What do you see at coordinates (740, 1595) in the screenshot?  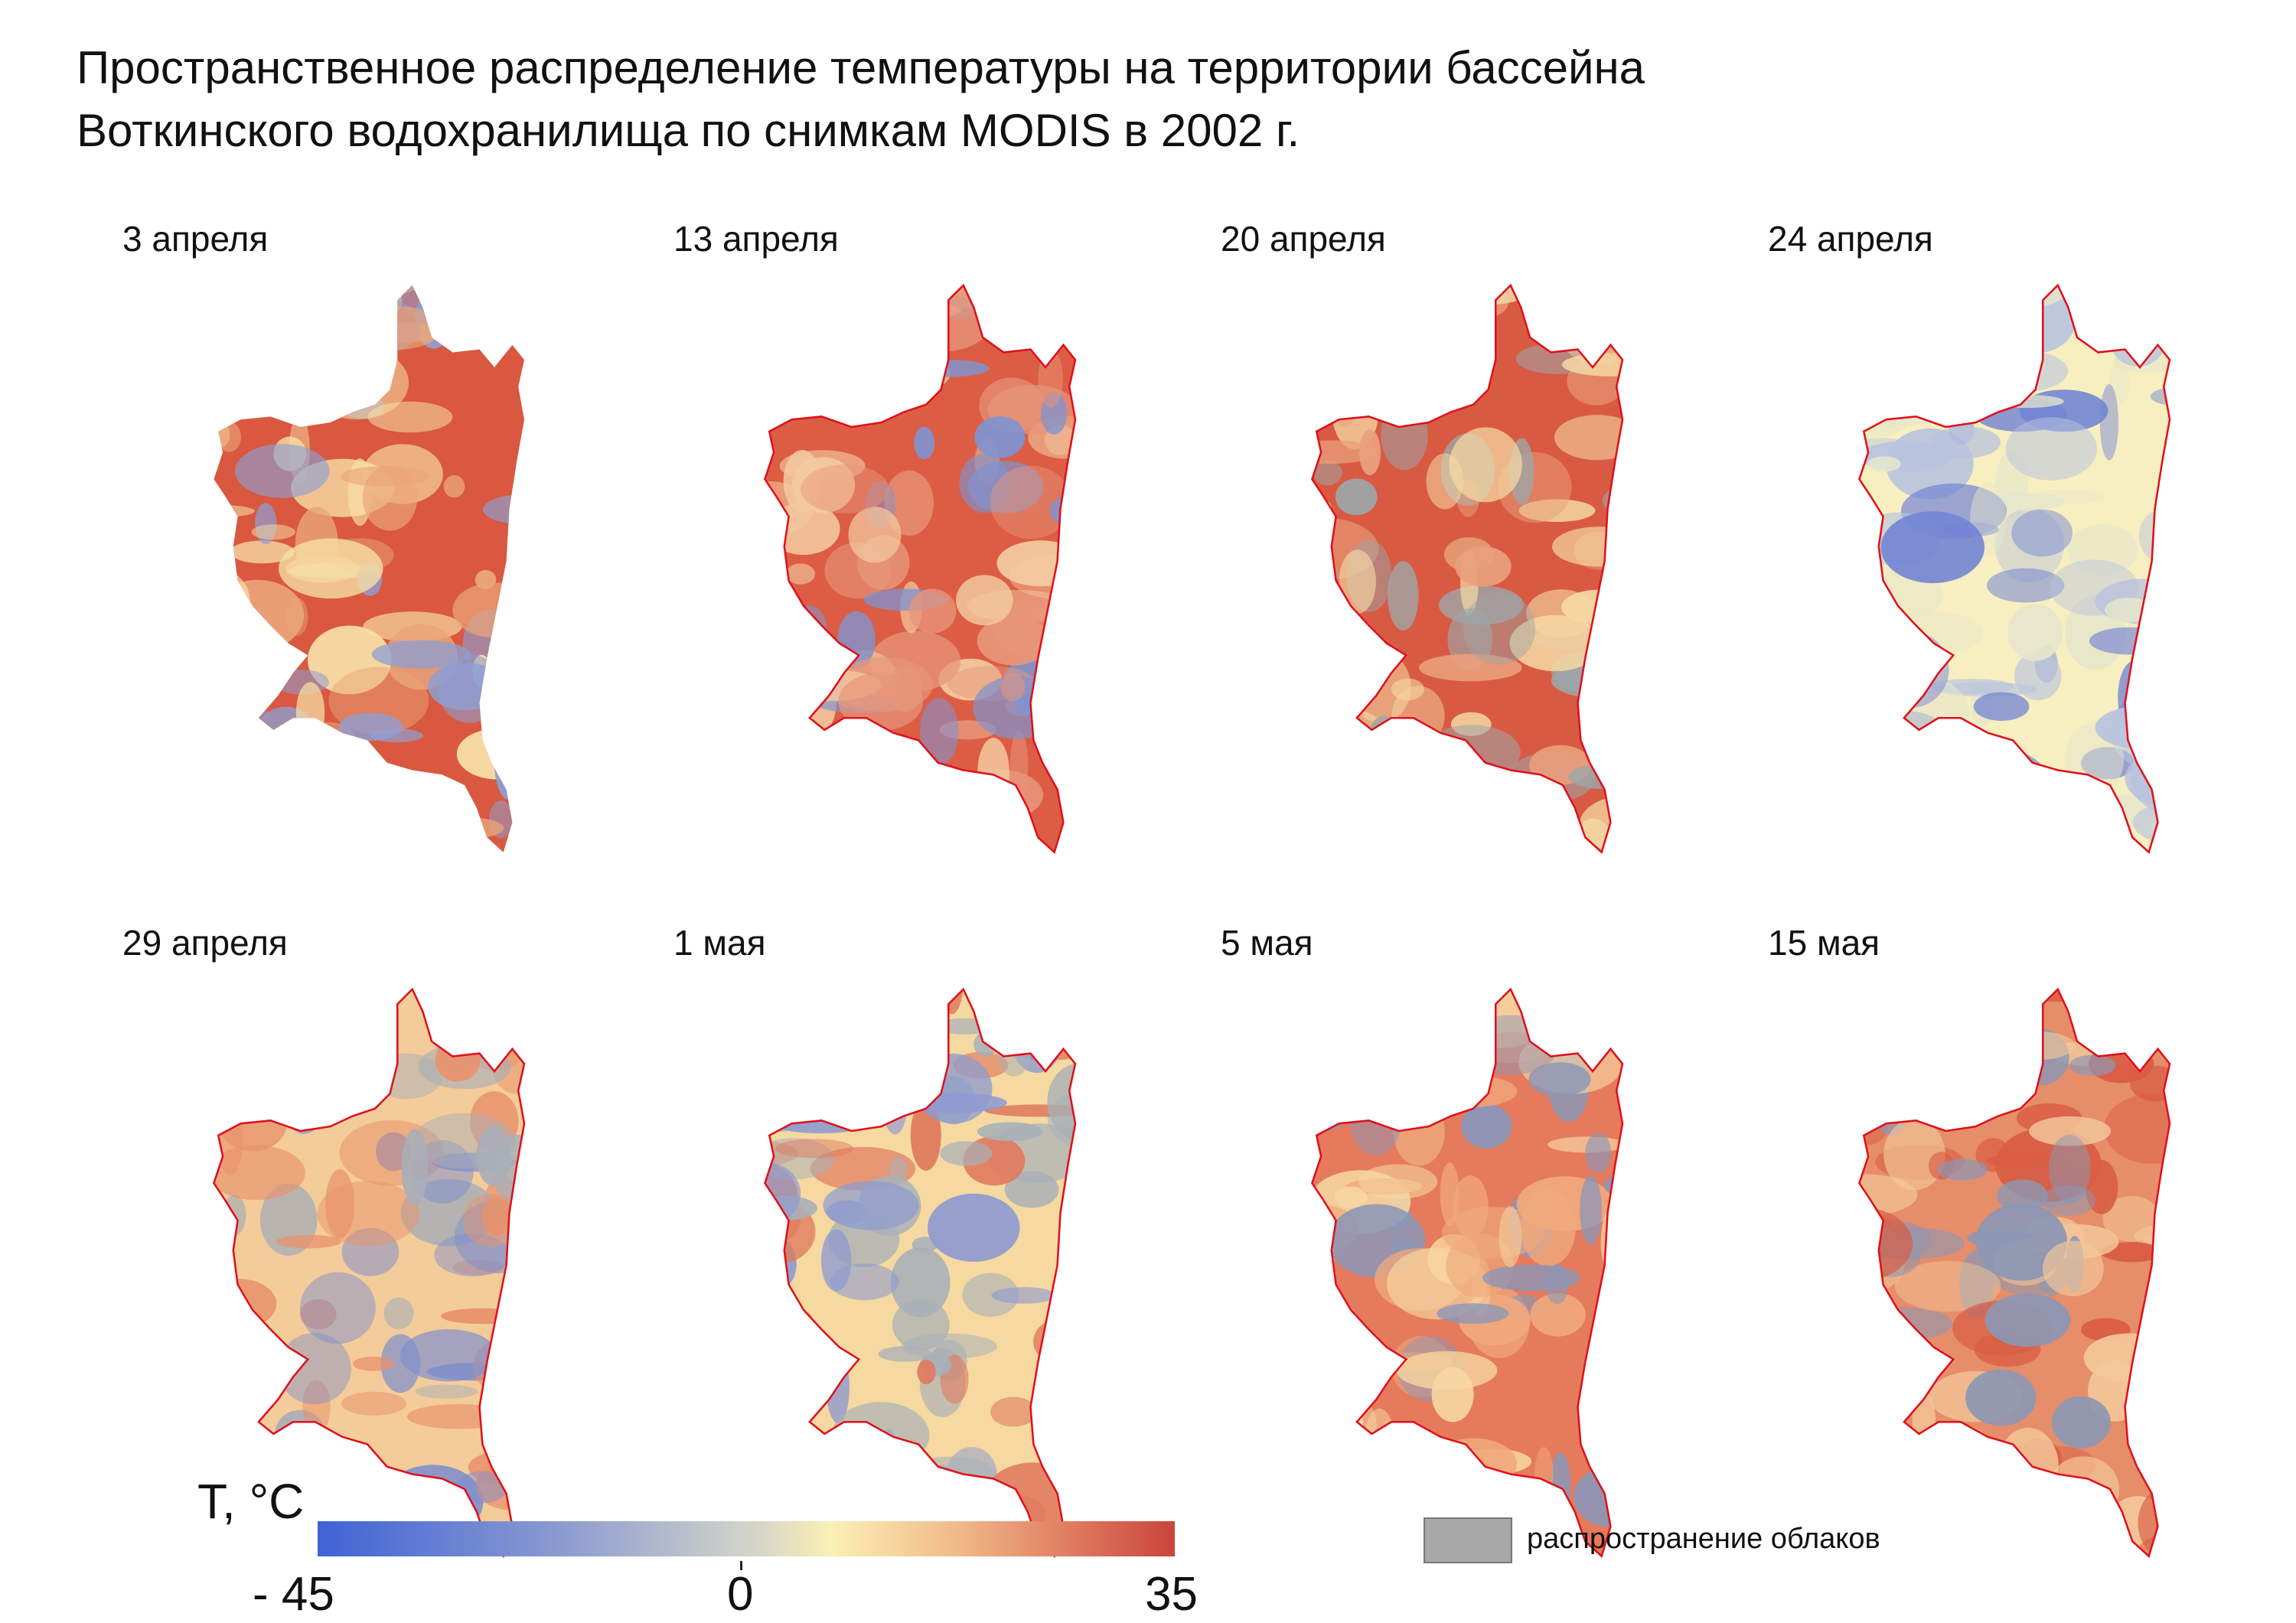 I see `colorbar-mid-label: 0` at bounding box center [740, 1595].